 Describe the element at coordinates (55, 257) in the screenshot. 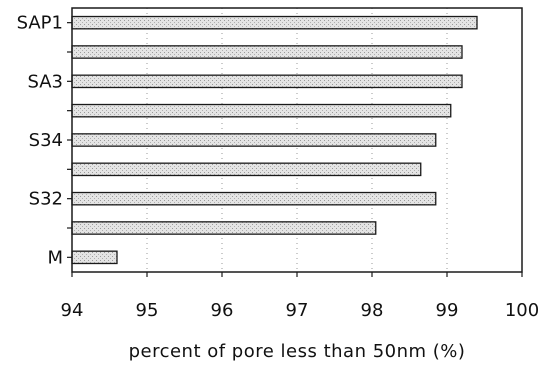

I see `y-tick-label: M` at that location.